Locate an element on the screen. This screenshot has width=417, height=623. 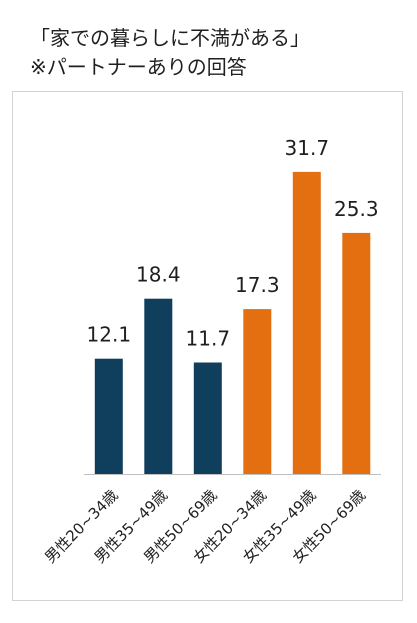
value-label-3: 11.7 is located at coordinates (208, 339).